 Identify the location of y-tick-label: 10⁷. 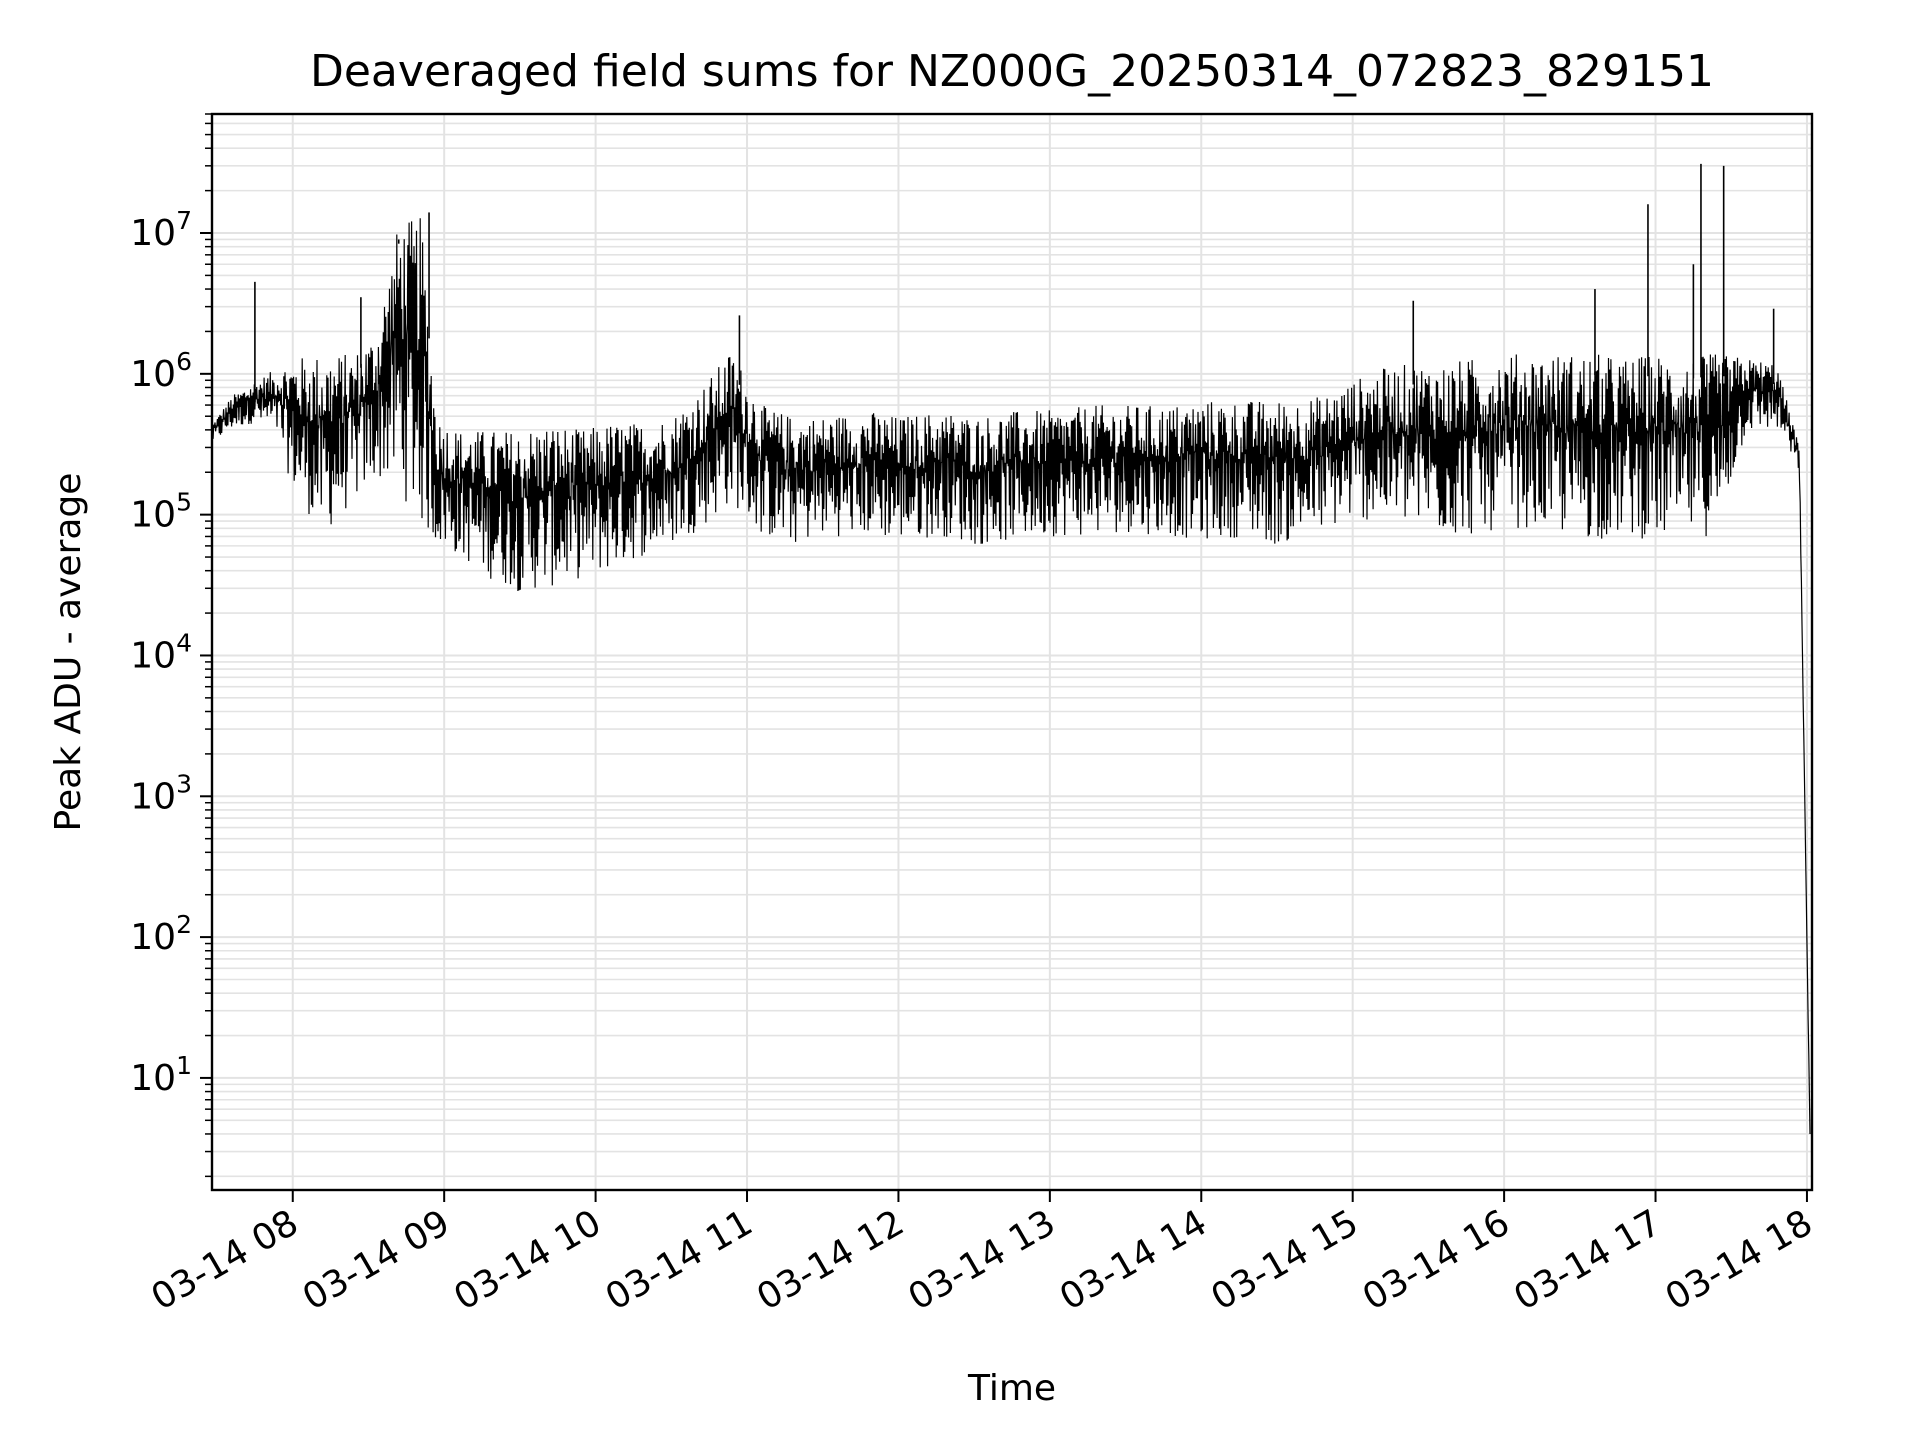
(161, 230).